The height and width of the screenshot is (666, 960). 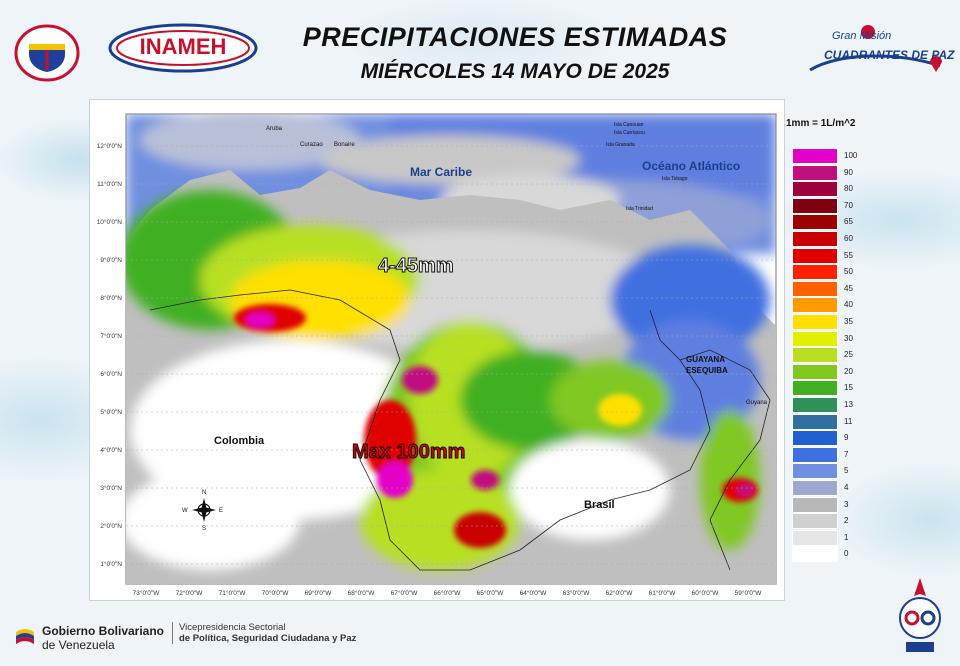 I want to click on legend-label: 70, so click(x=848, y=205).